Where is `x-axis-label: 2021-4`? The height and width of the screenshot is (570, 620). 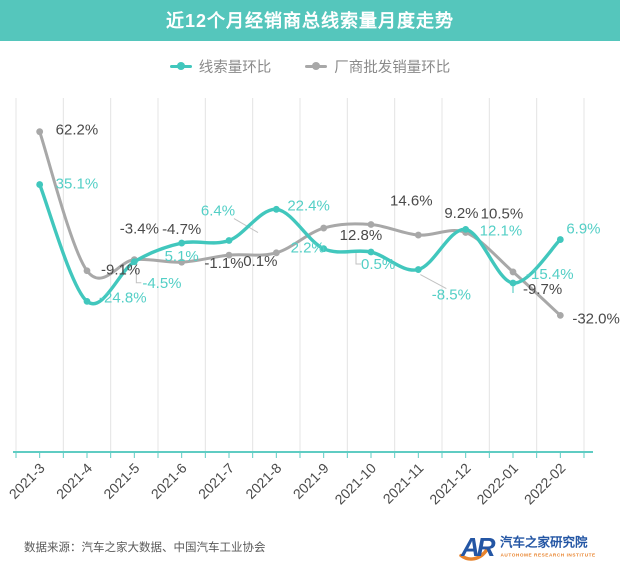 x-axis-label: 2021-4 is located at coordinates (74, 481).